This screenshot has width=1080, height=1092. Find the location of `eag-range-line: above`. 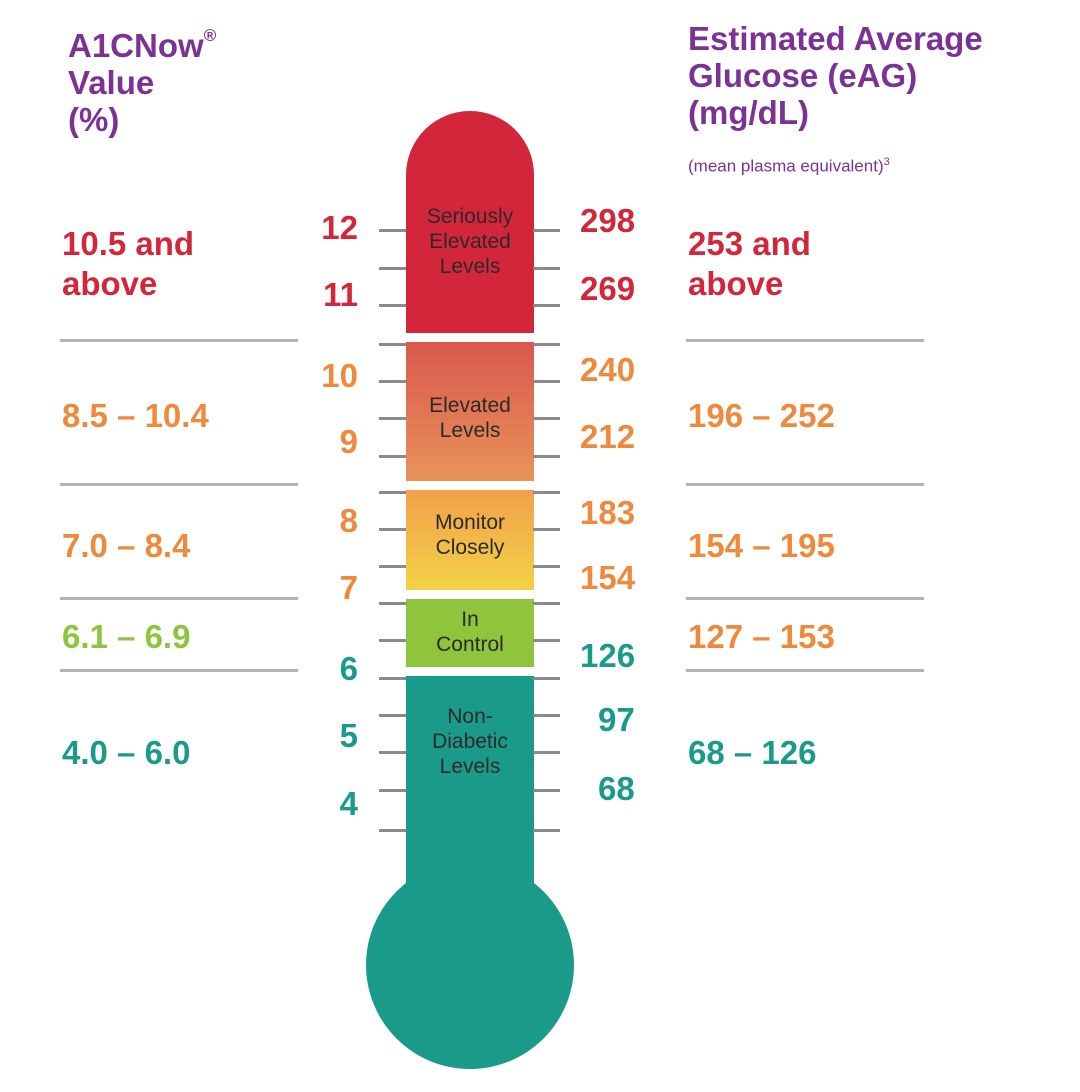

eag-range-line: above is located at coordinates (736, 283).